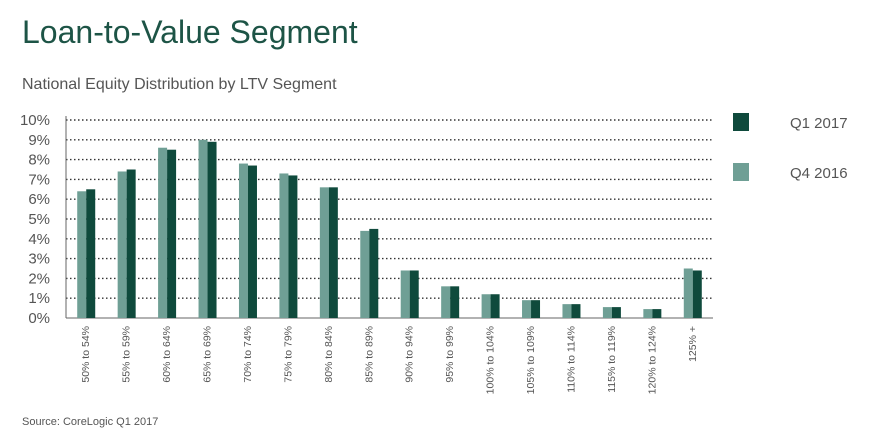 The height and width of the screenshot is (442, 874). Describe the element at coordinates (819, 123) in the screenshot. I see `legend-label: Q1 2017` at that location.